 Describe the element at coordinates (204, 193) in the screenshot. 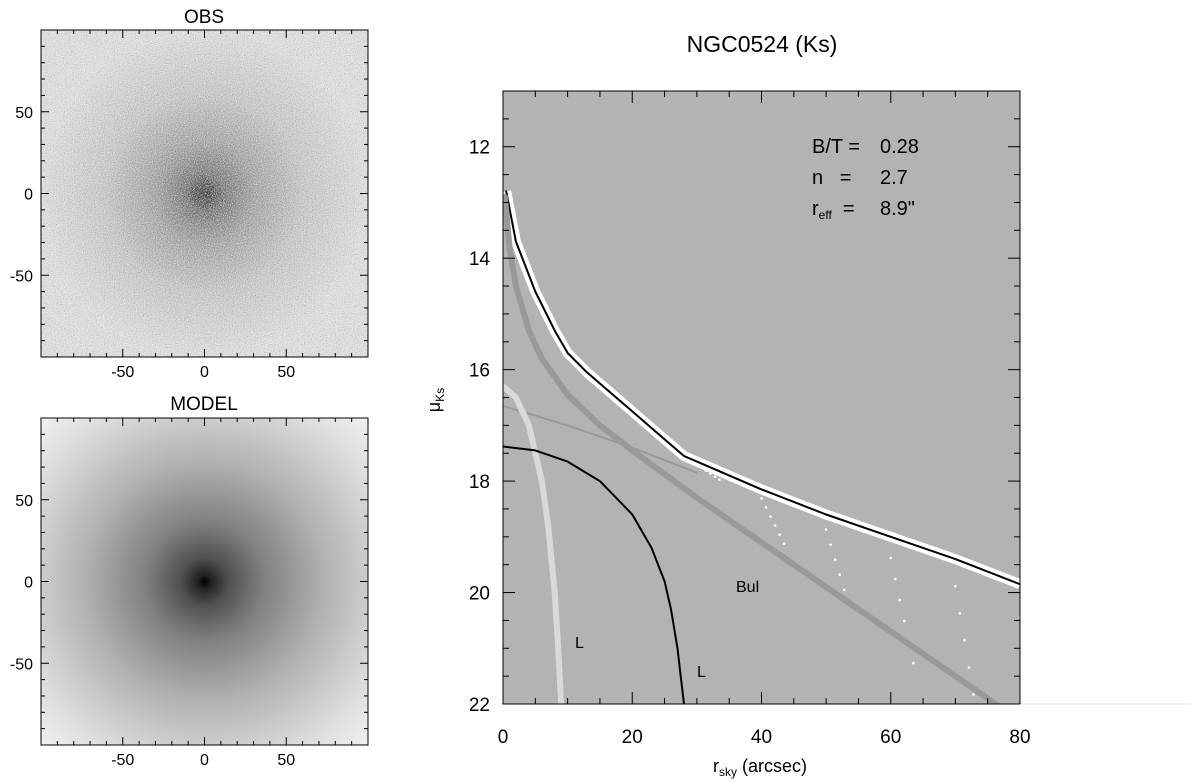

I see `obs-noise` at that location.